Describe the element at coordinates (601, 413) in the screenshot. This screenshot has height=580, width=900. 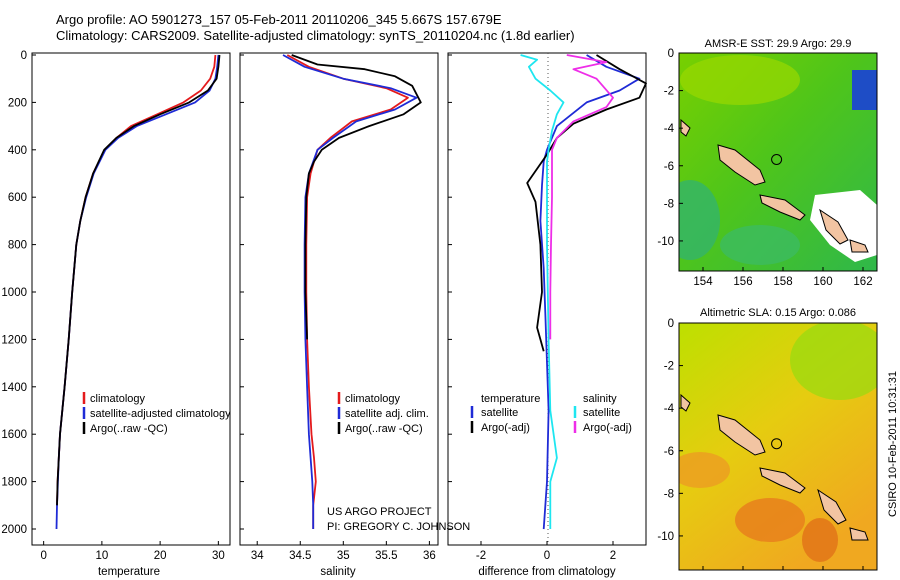
I see `legend-label-sal-satellite: satellite` at that location.